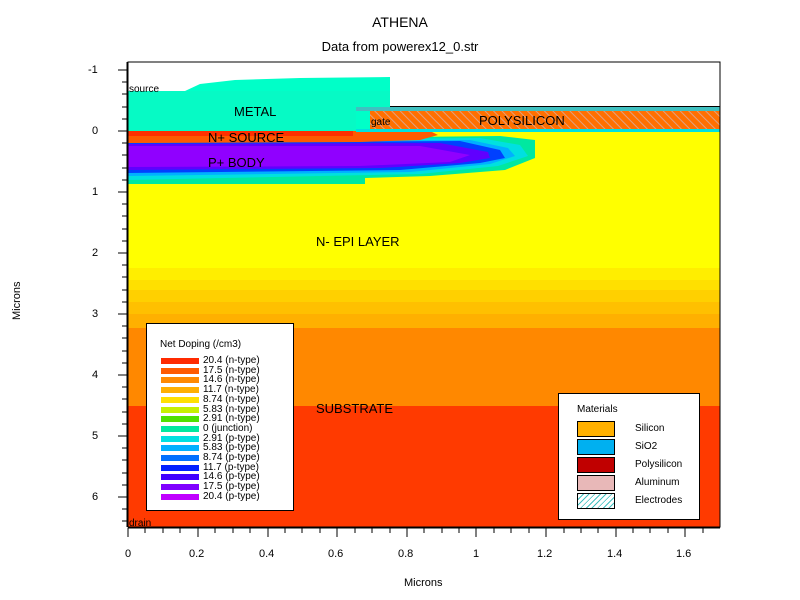 The width and height of the screenshot is (800, 600). Describe the element at coordinates (424, 285) in the screenshot. I see `epi-band2` at that location.